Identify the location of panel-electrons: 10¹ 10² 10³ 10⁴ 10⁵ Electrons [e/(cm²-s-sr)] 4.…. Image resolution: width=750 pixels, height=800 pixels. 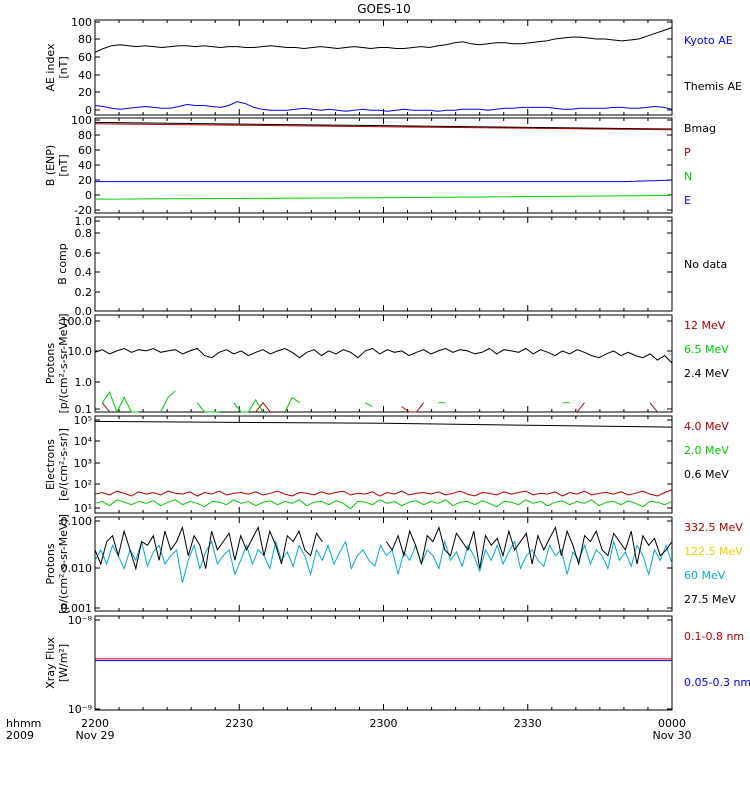
(386, 464).